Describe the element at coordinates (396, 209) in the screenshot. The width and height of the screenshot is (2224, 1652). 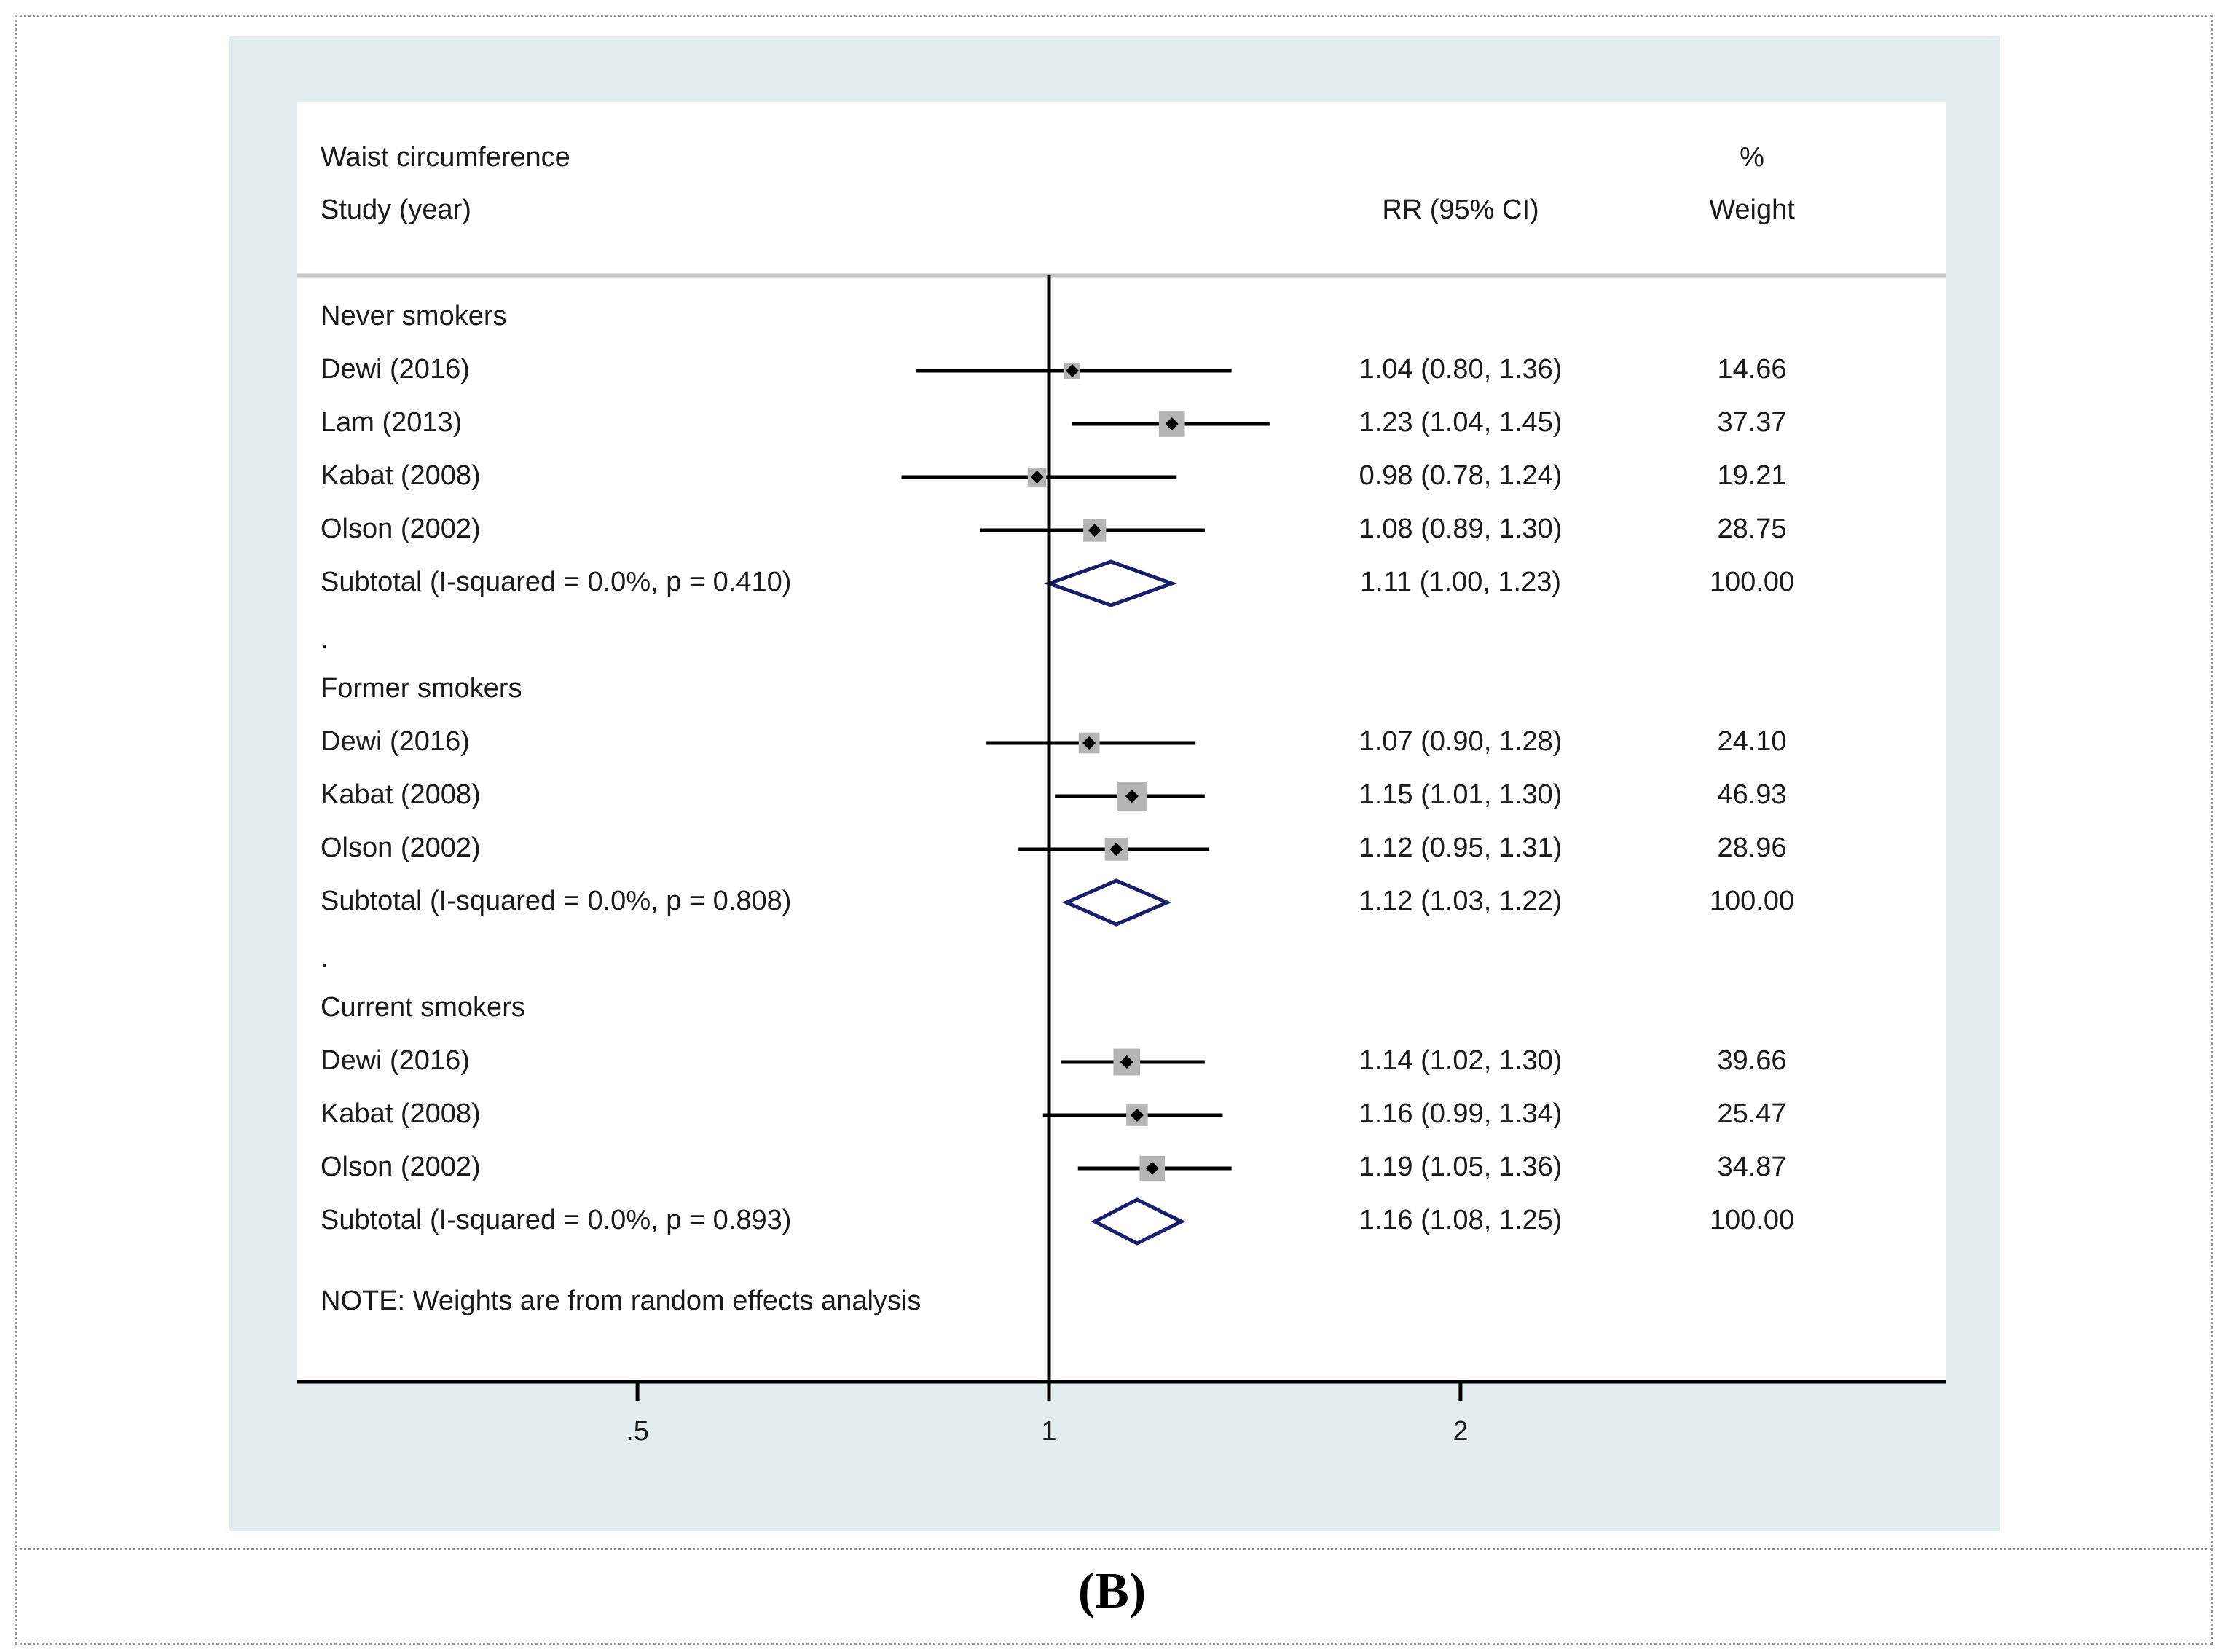
I see `study-column-header: Study (year)` at that location.